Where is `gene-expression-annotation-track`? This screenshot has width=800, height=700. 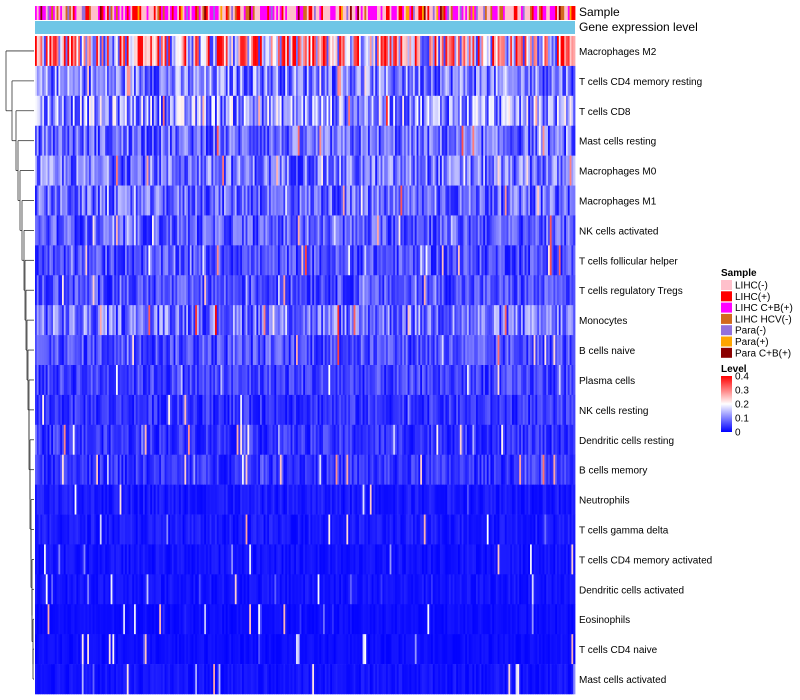
gene-expression-annotation-track is located at coordinates (305, 27).